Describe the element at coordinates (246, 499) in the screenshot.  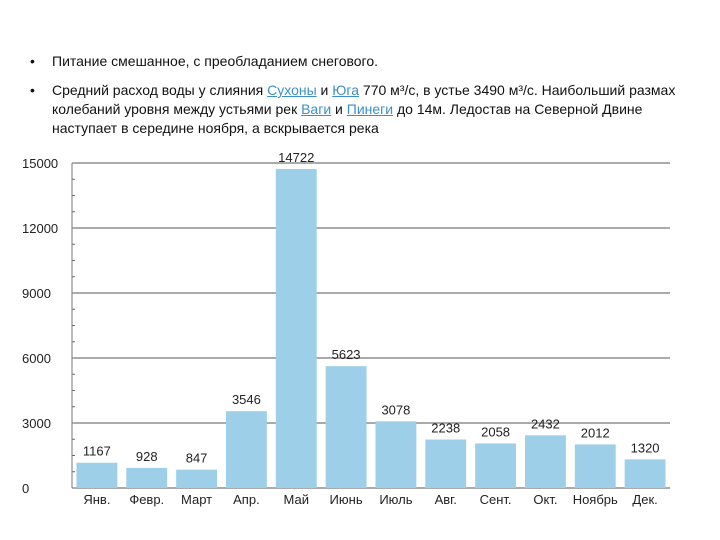
I see `x-tick-label: Апр.` at that location.